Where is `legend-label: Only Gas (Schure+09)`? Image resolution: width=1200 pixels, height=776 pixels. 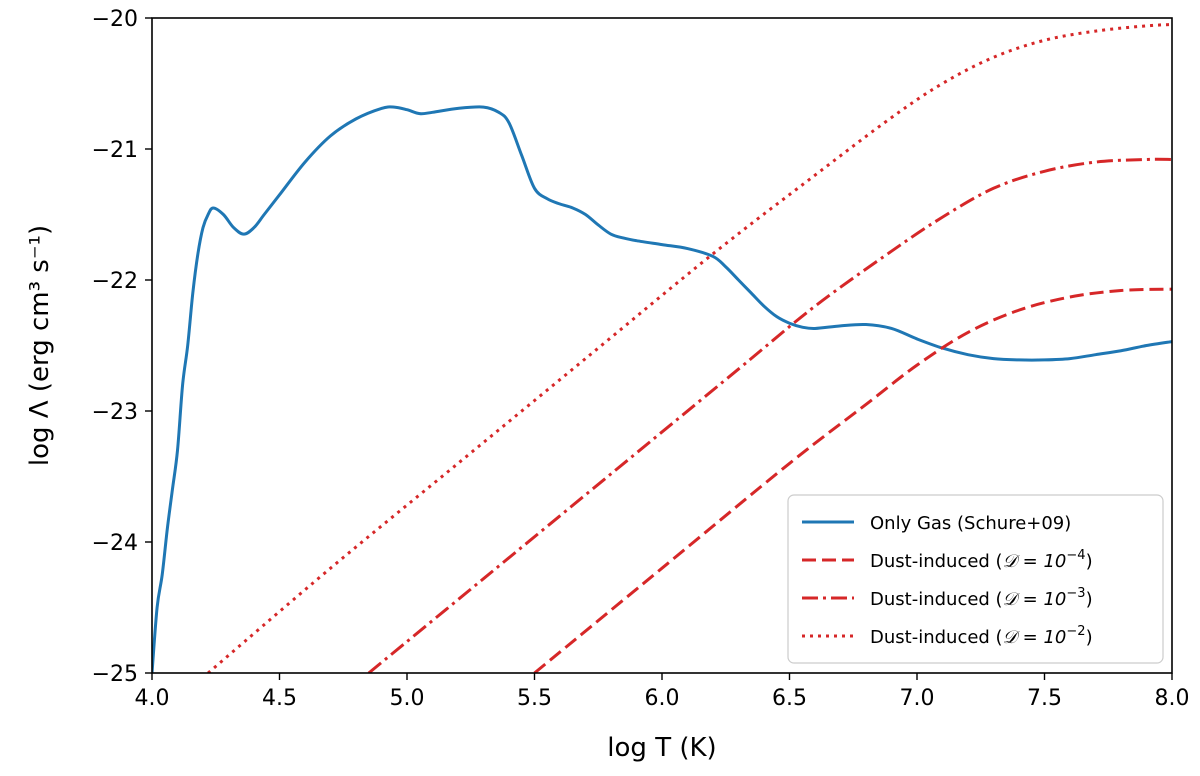 legend-label: Only Gas (Schure+09) is located at coordinates (970, 523).